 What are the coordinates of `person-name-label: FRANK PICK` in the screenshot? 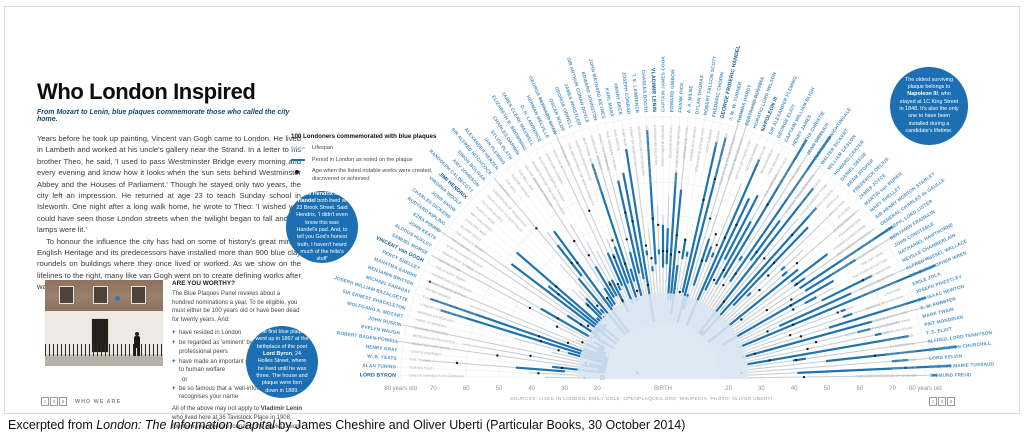 It's located at (681, 97).